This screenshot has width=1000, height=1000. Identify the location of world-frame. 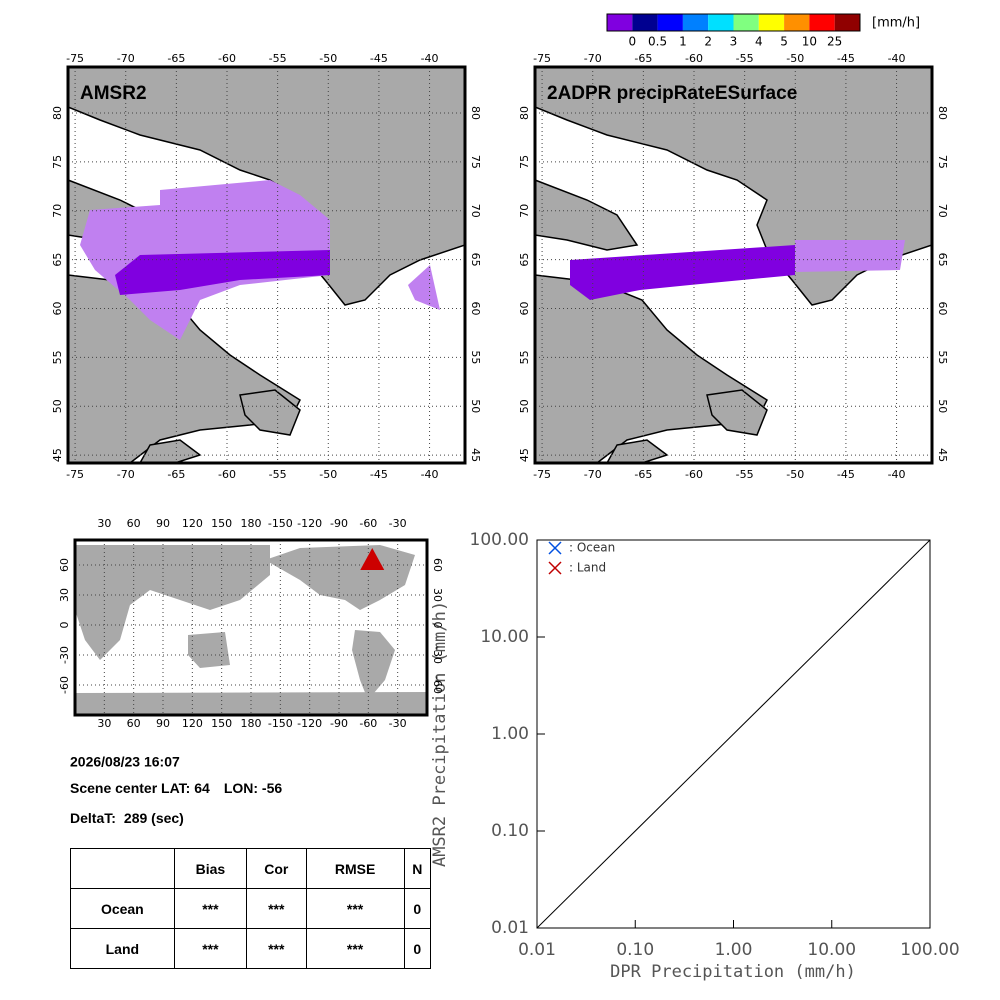
(251, 627).